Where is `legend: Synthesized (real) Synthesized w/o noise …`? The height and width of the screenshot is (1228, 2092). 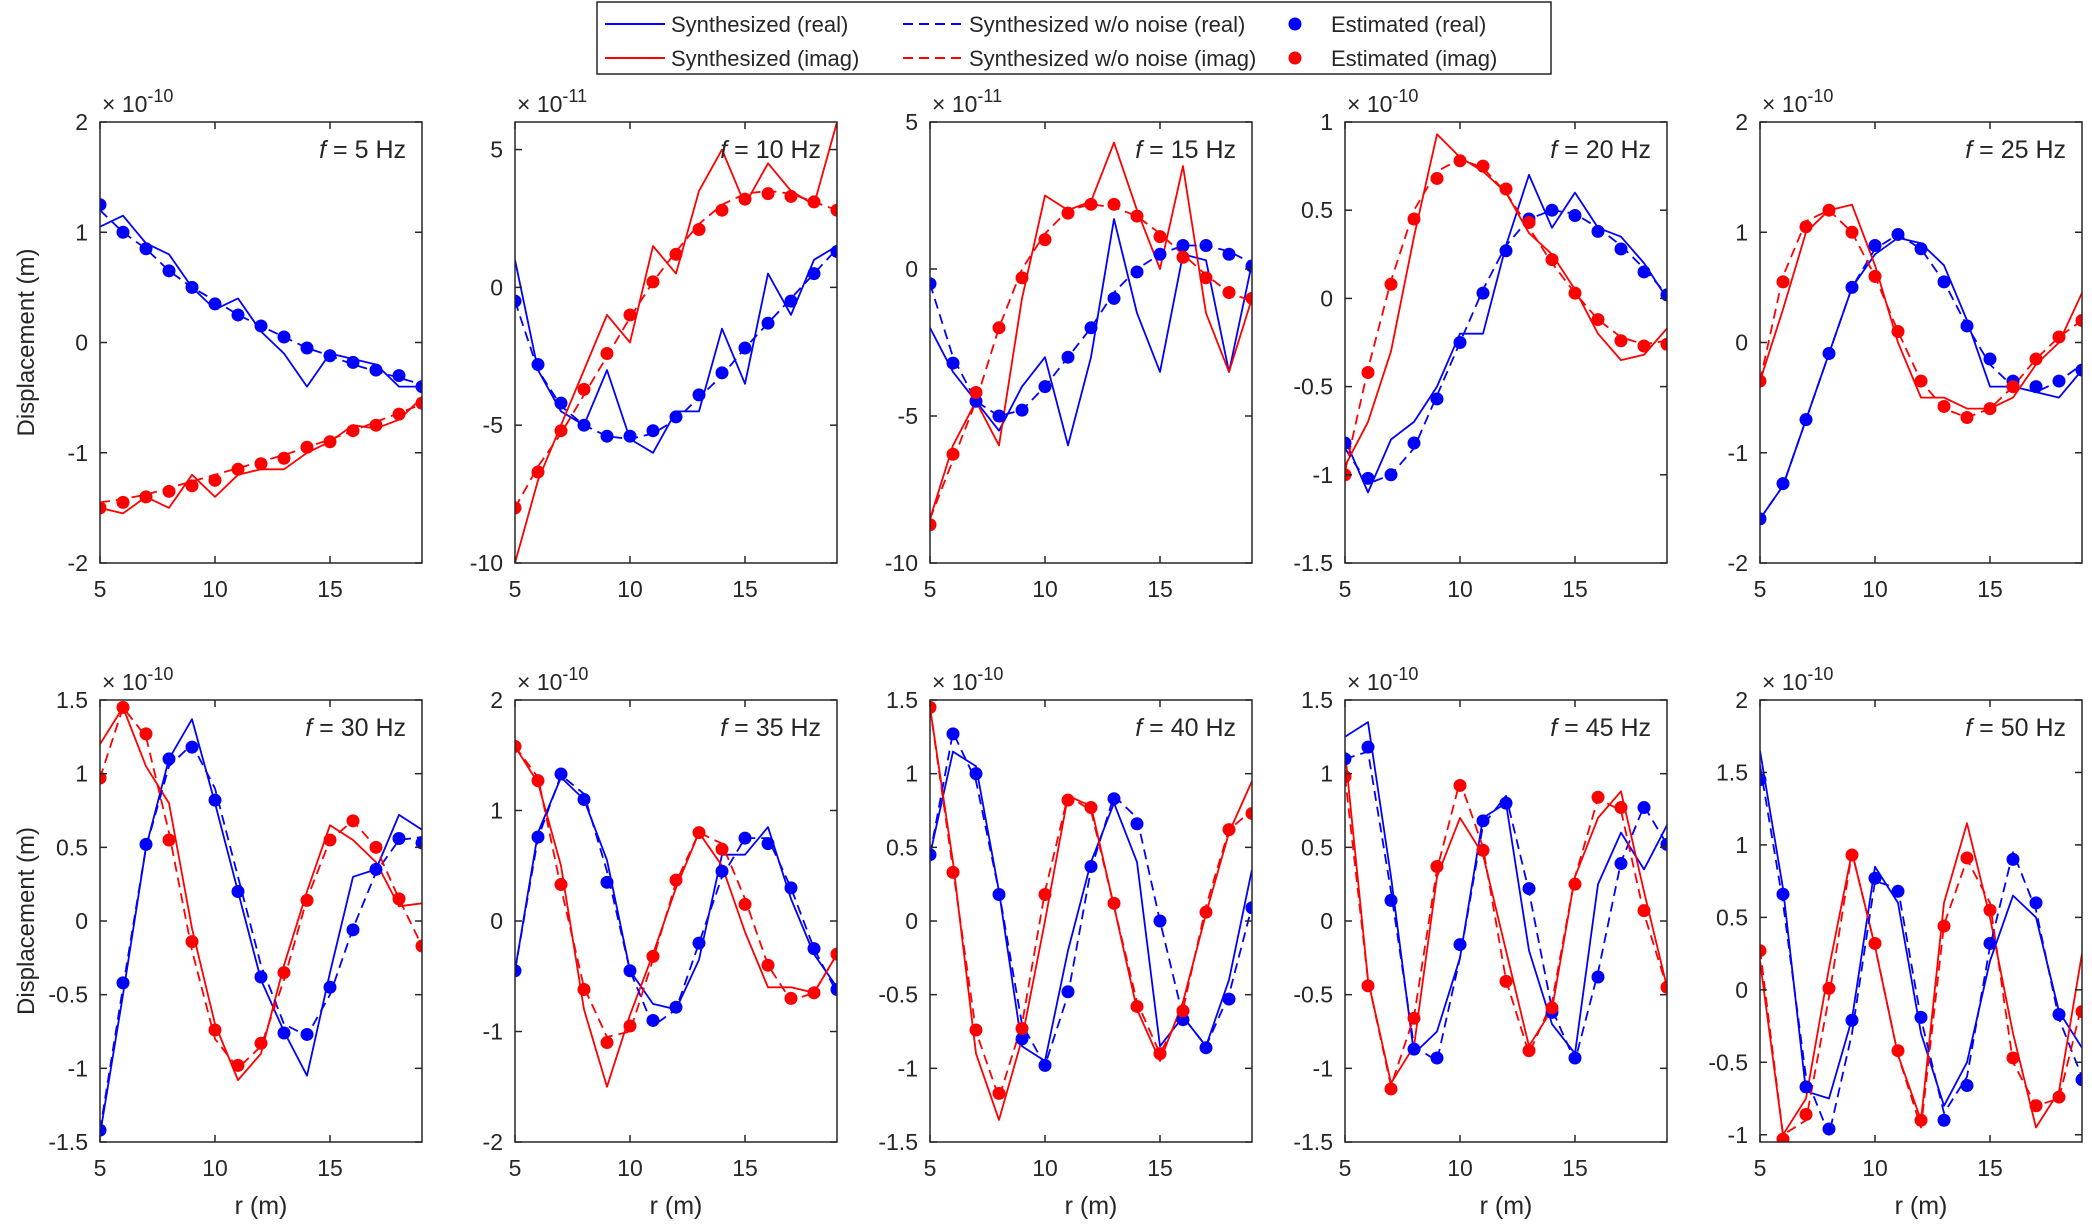 legend: Synthesized (real) Synthesized w/o noise … is located at coordinates (1074, 38).